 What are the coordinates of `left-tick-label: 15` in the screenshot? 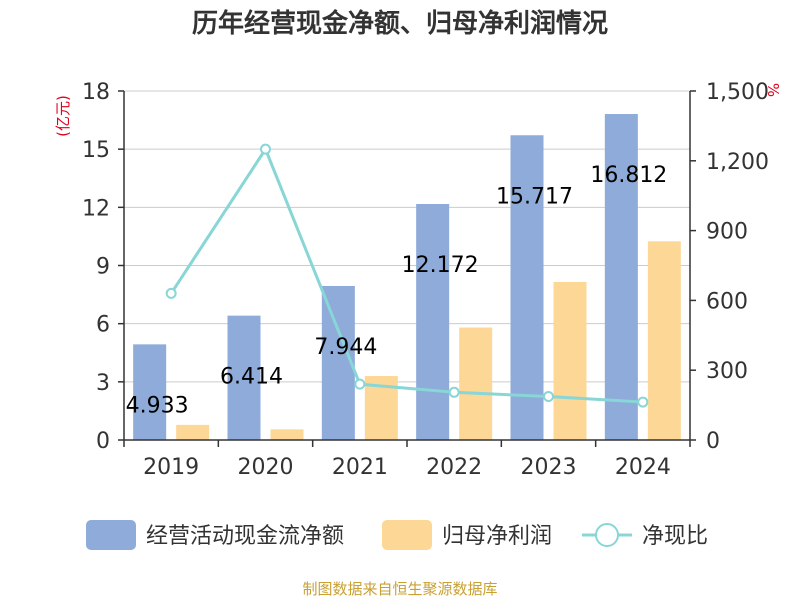 It's located at (96, 150).